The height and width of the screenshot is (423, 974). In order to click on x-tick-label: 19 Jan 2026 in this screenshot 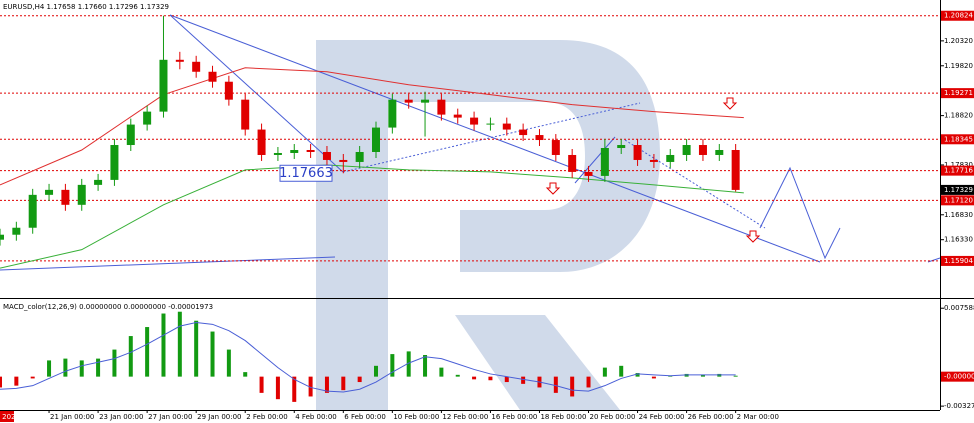, I will do `click(10, 417)`.